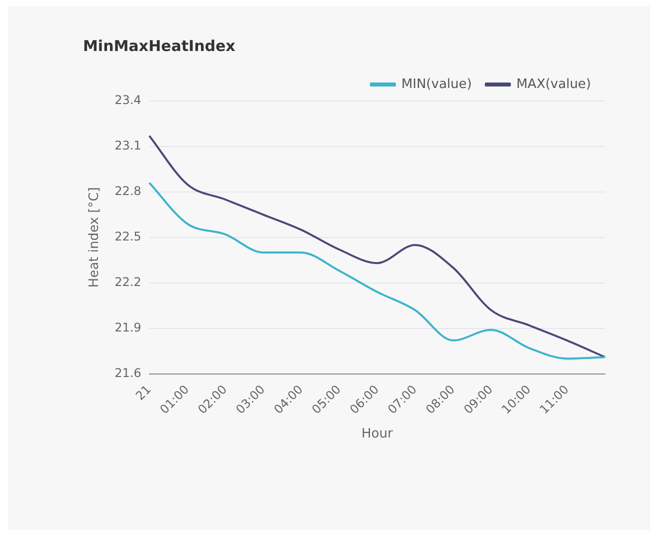 The width and height of the screenshot is (659, 537). Describe the element at coordinates (143, 392) in the screenshot. I see `x-tick-label: 21` at that location.